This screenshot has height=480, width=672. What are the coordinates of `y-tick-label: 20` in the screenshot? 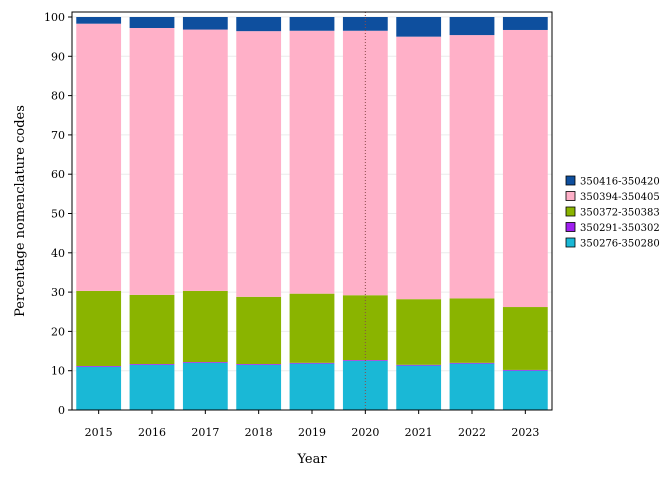 It's located at (58, 331).